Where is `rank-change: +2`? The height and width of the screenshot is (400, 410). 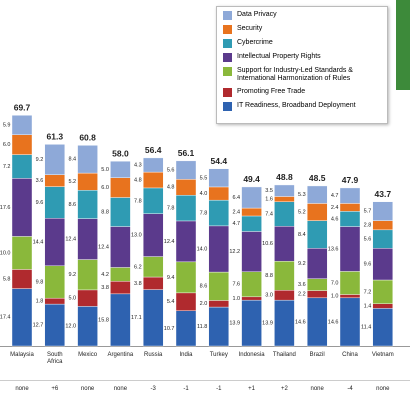
rank-change: +2 is located at coordinates (284, 389).